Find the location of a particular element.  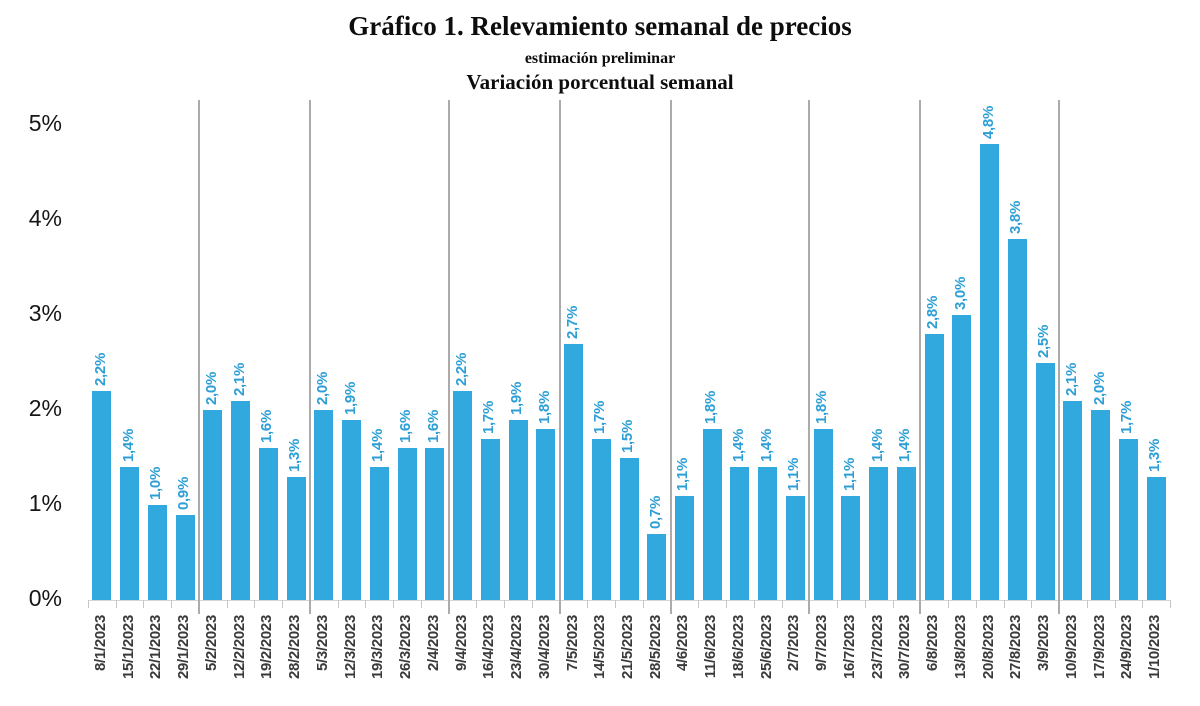

bar-value-label: 0,9% is located at coordinates (184, 493).